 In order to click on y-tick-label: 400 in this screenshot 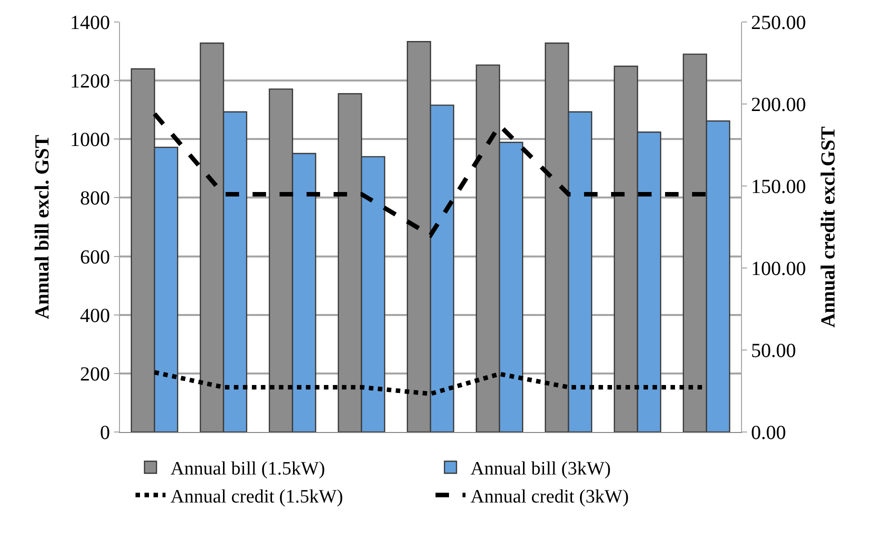, I will do `click(95, 315)`.